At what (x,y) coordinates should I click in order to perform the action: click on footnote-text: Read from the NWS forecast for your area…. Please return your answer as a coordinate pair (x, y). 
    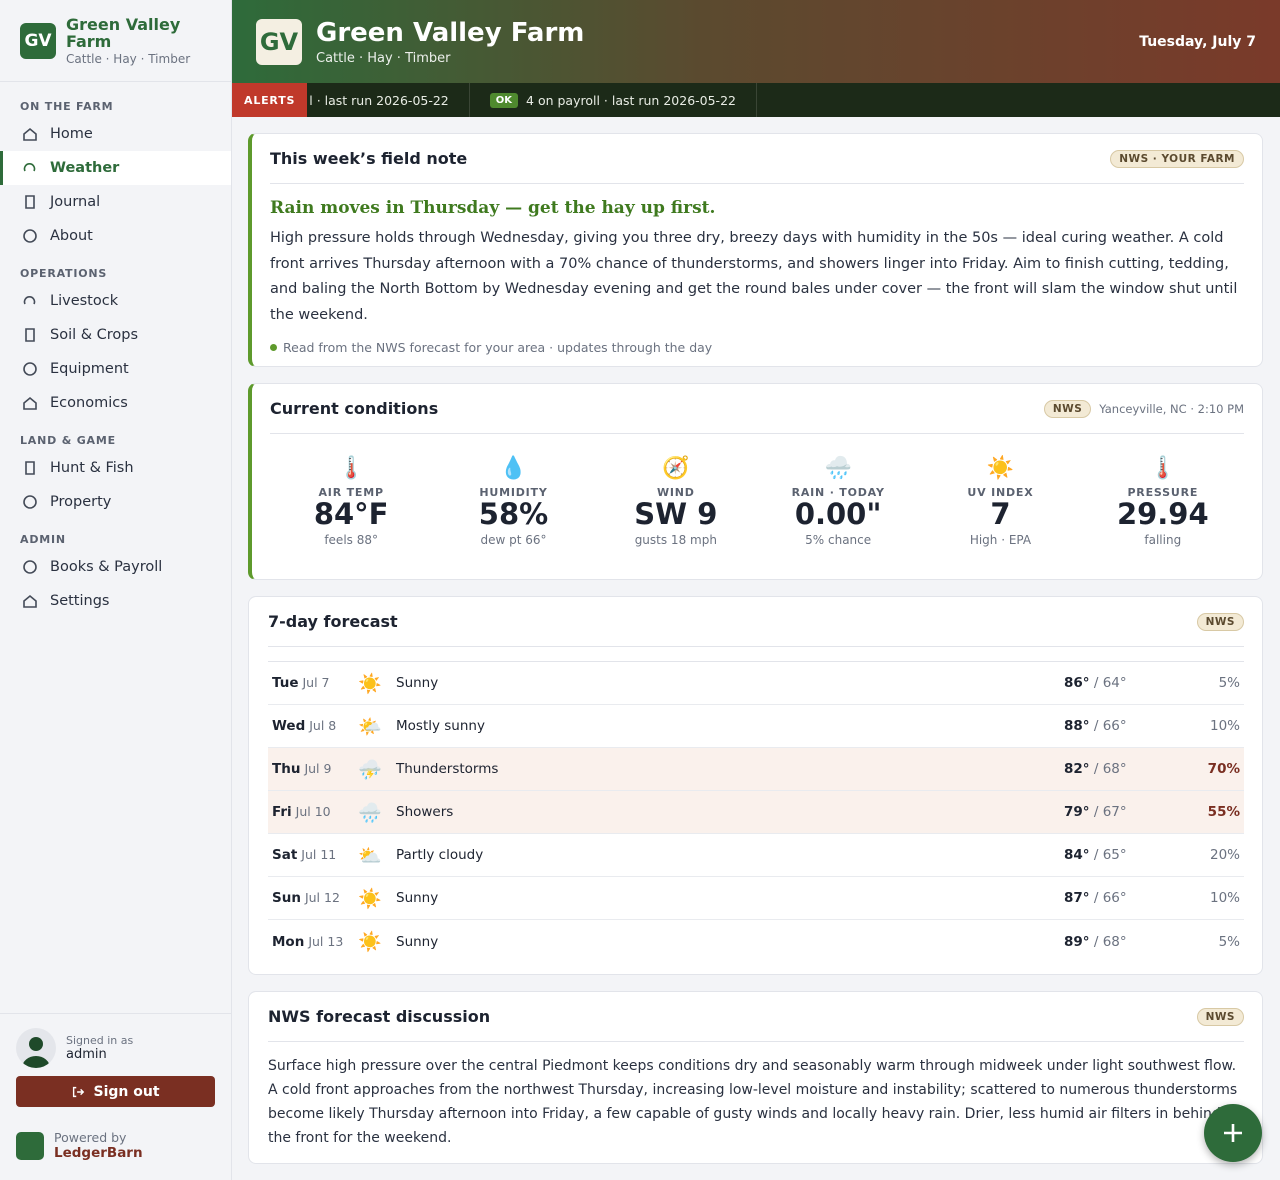
    Looking at the image, I should click on (498, 347).